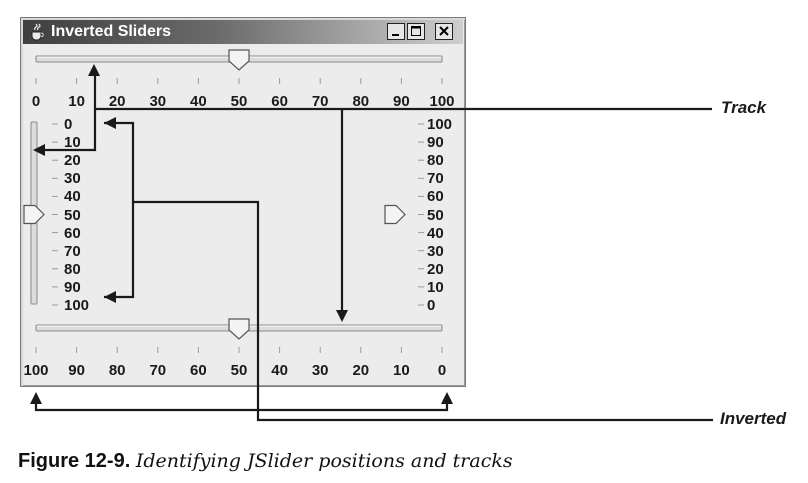  What do you see at coordinates (447, 398) in the screenshot?
I see `inverted-arrowhead-right` at bounding box center [447, 398].